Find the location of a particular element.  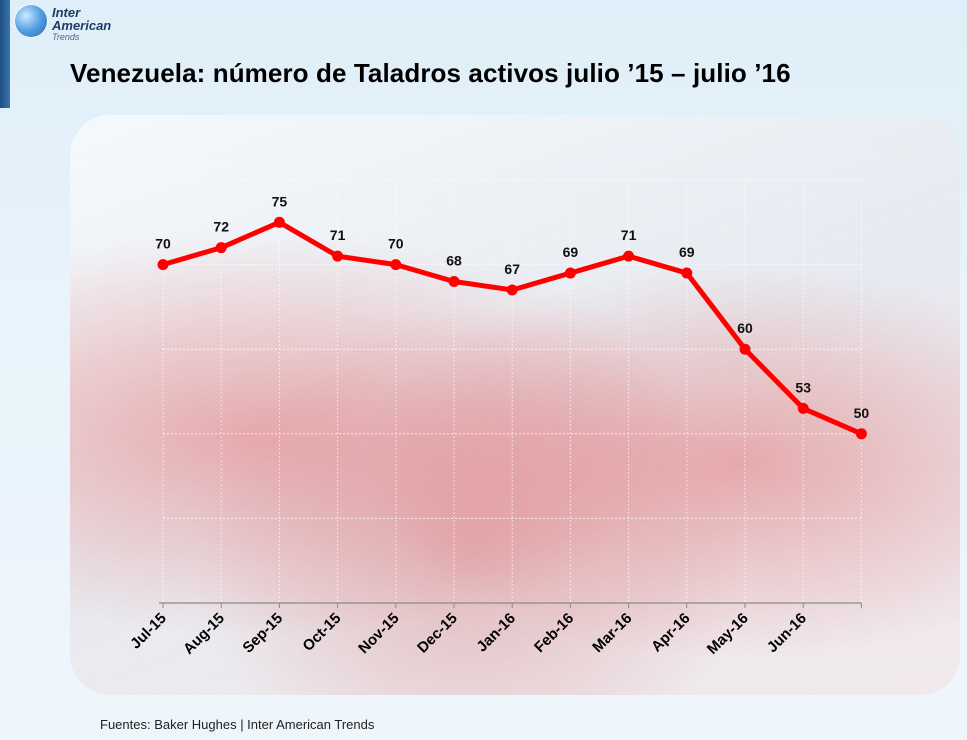

x-tick-label: Oct-15 is located at coordinates (321, 632).